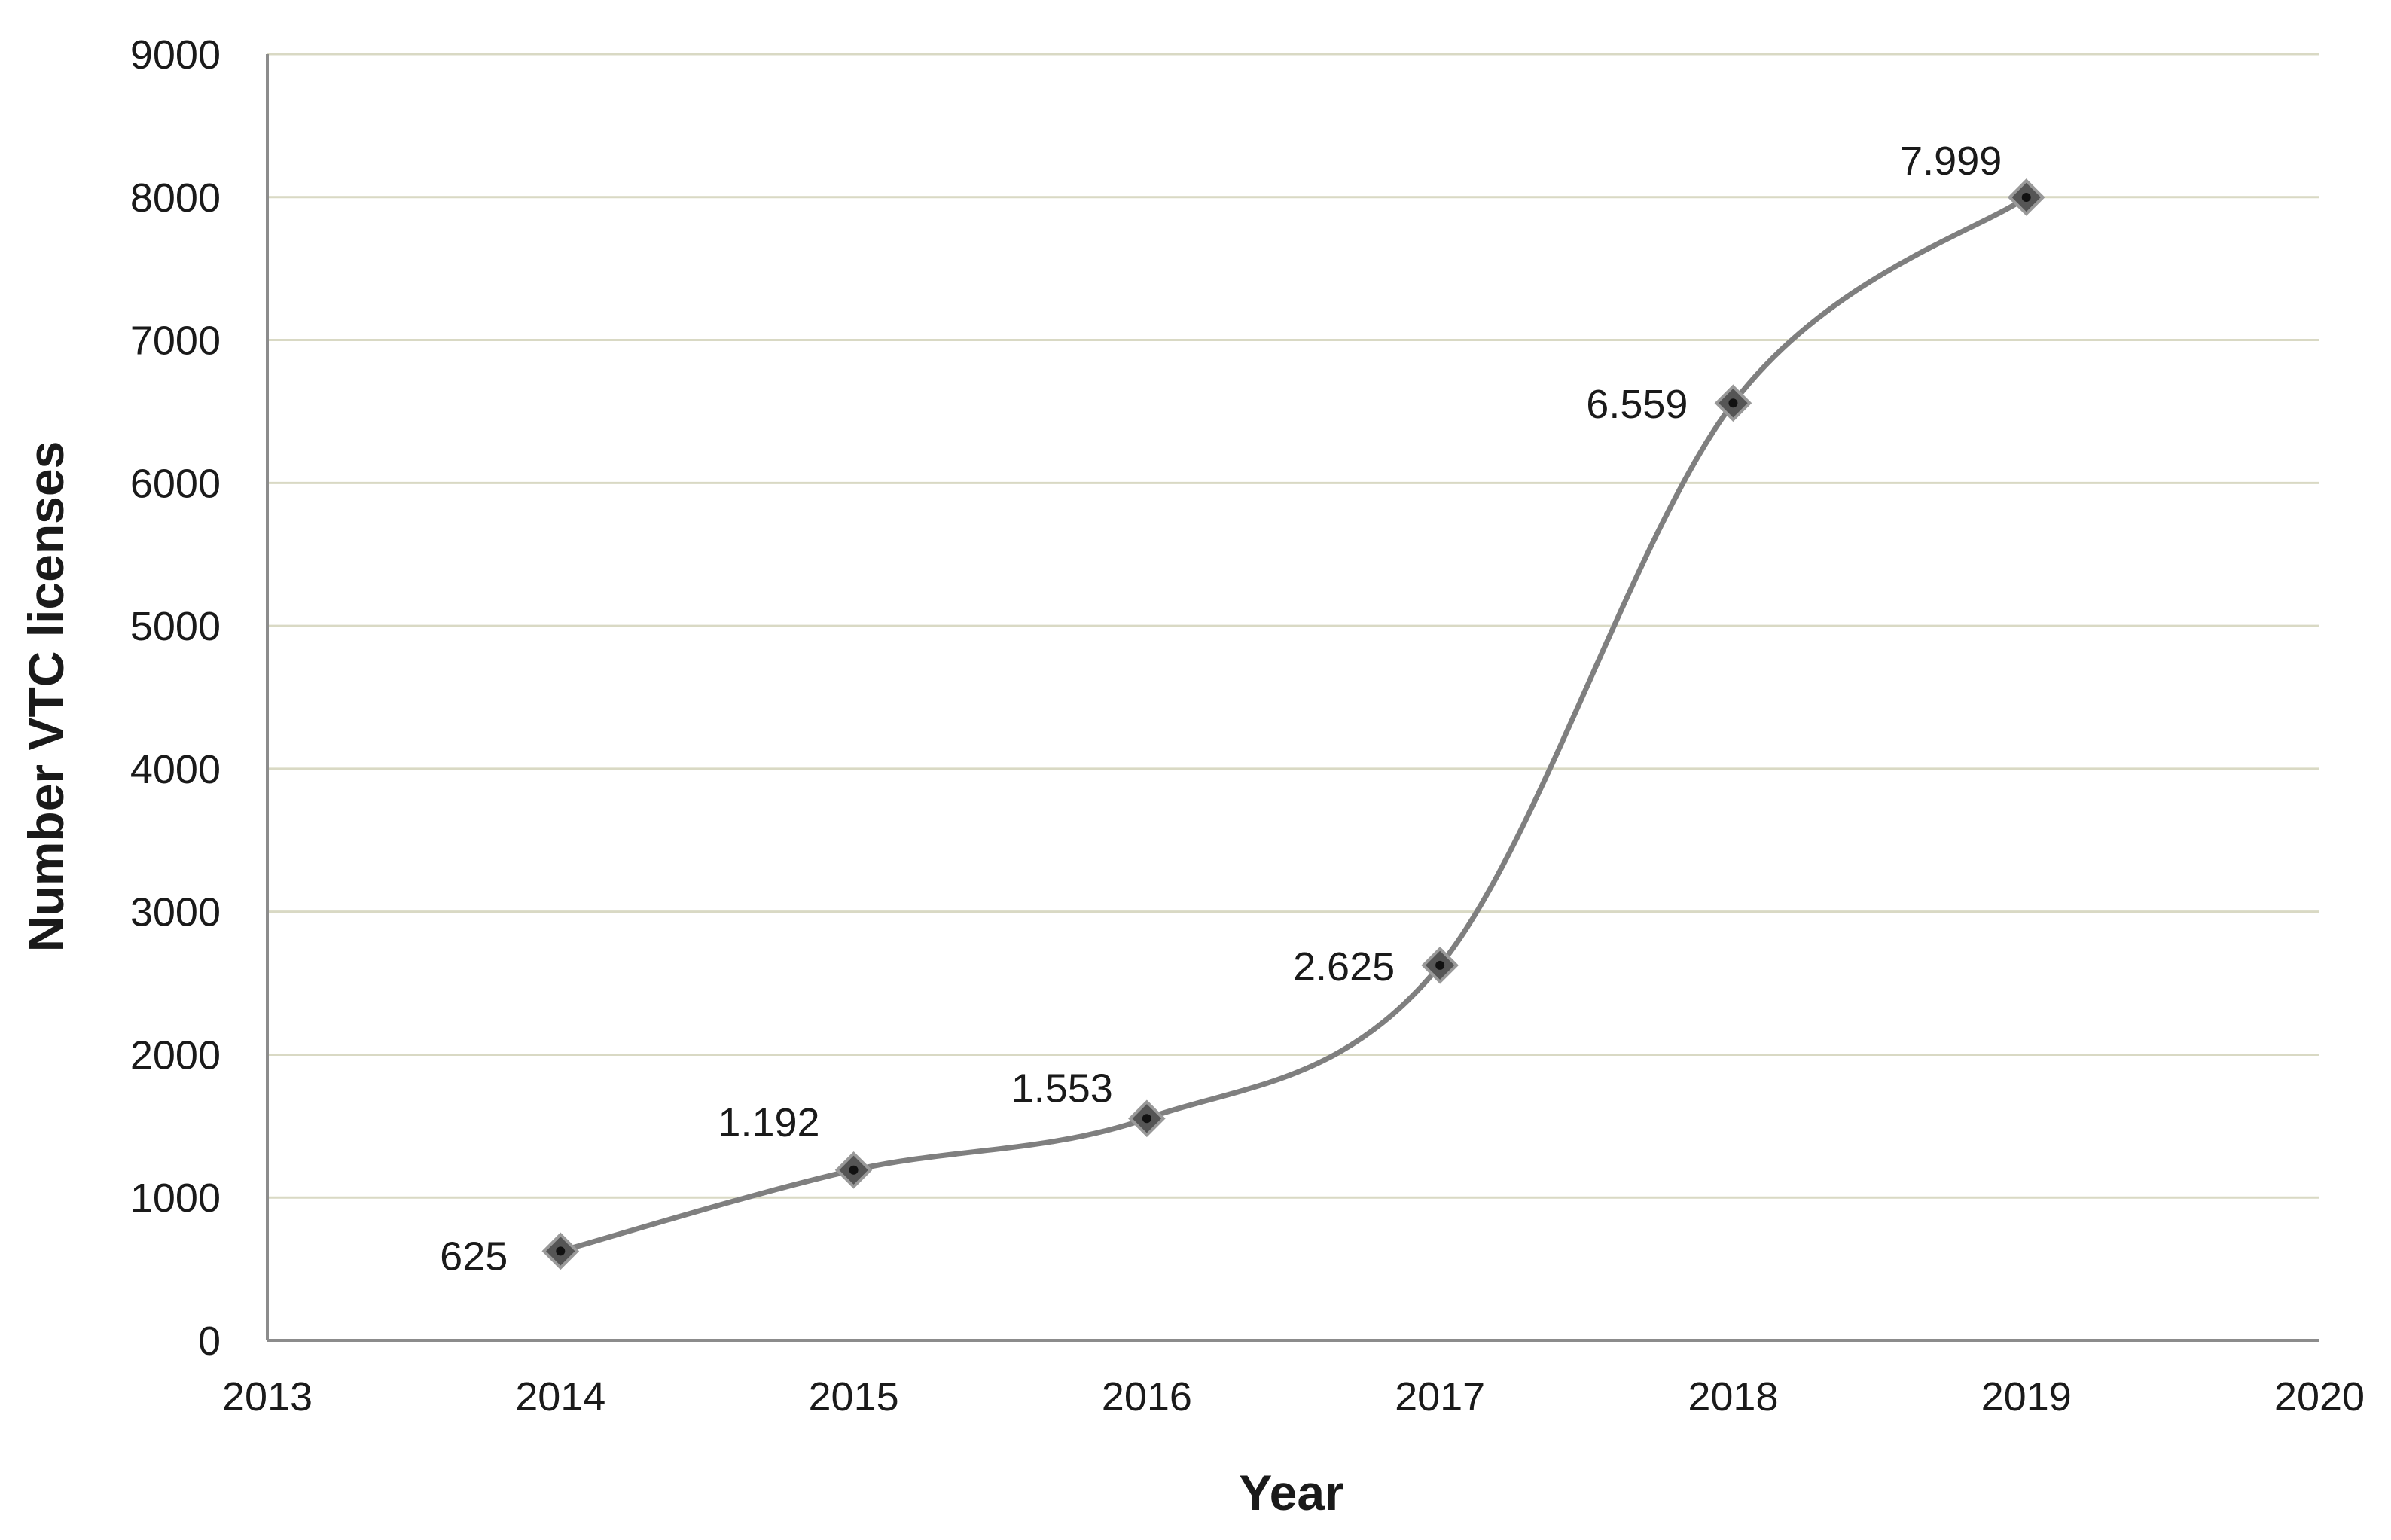  I want to click on data-point-center-2016, so click(1146, 1119).